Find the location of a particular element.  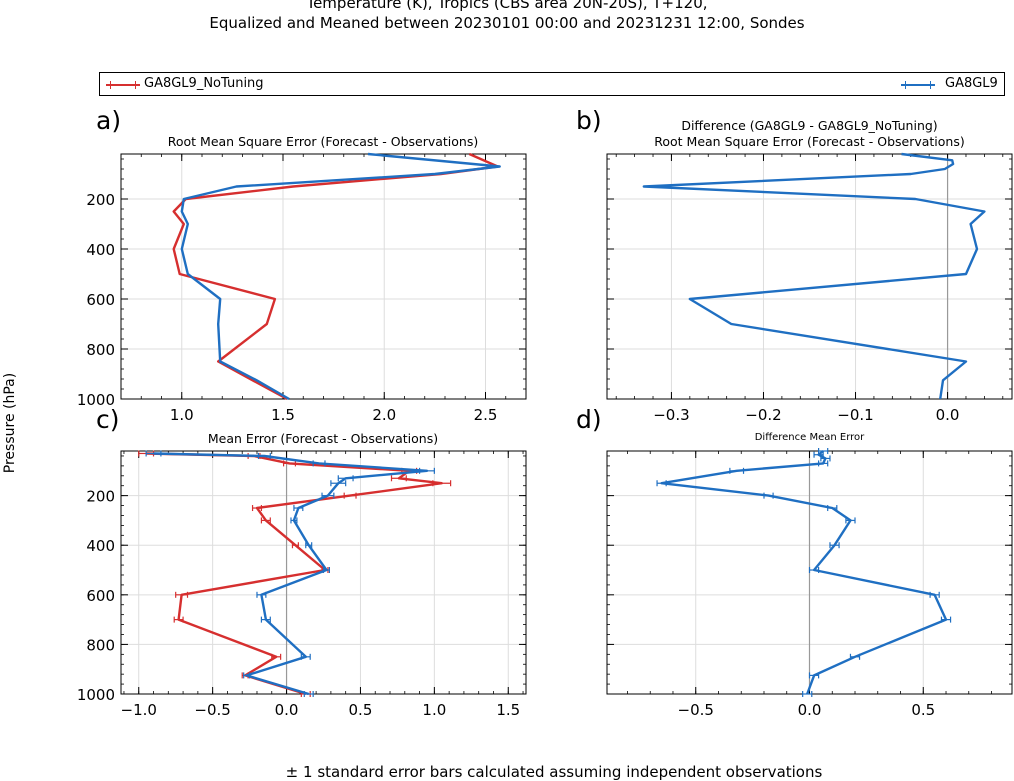

panel-a-xtick-label-3: 2.5 is located at coordinates (486, 415).